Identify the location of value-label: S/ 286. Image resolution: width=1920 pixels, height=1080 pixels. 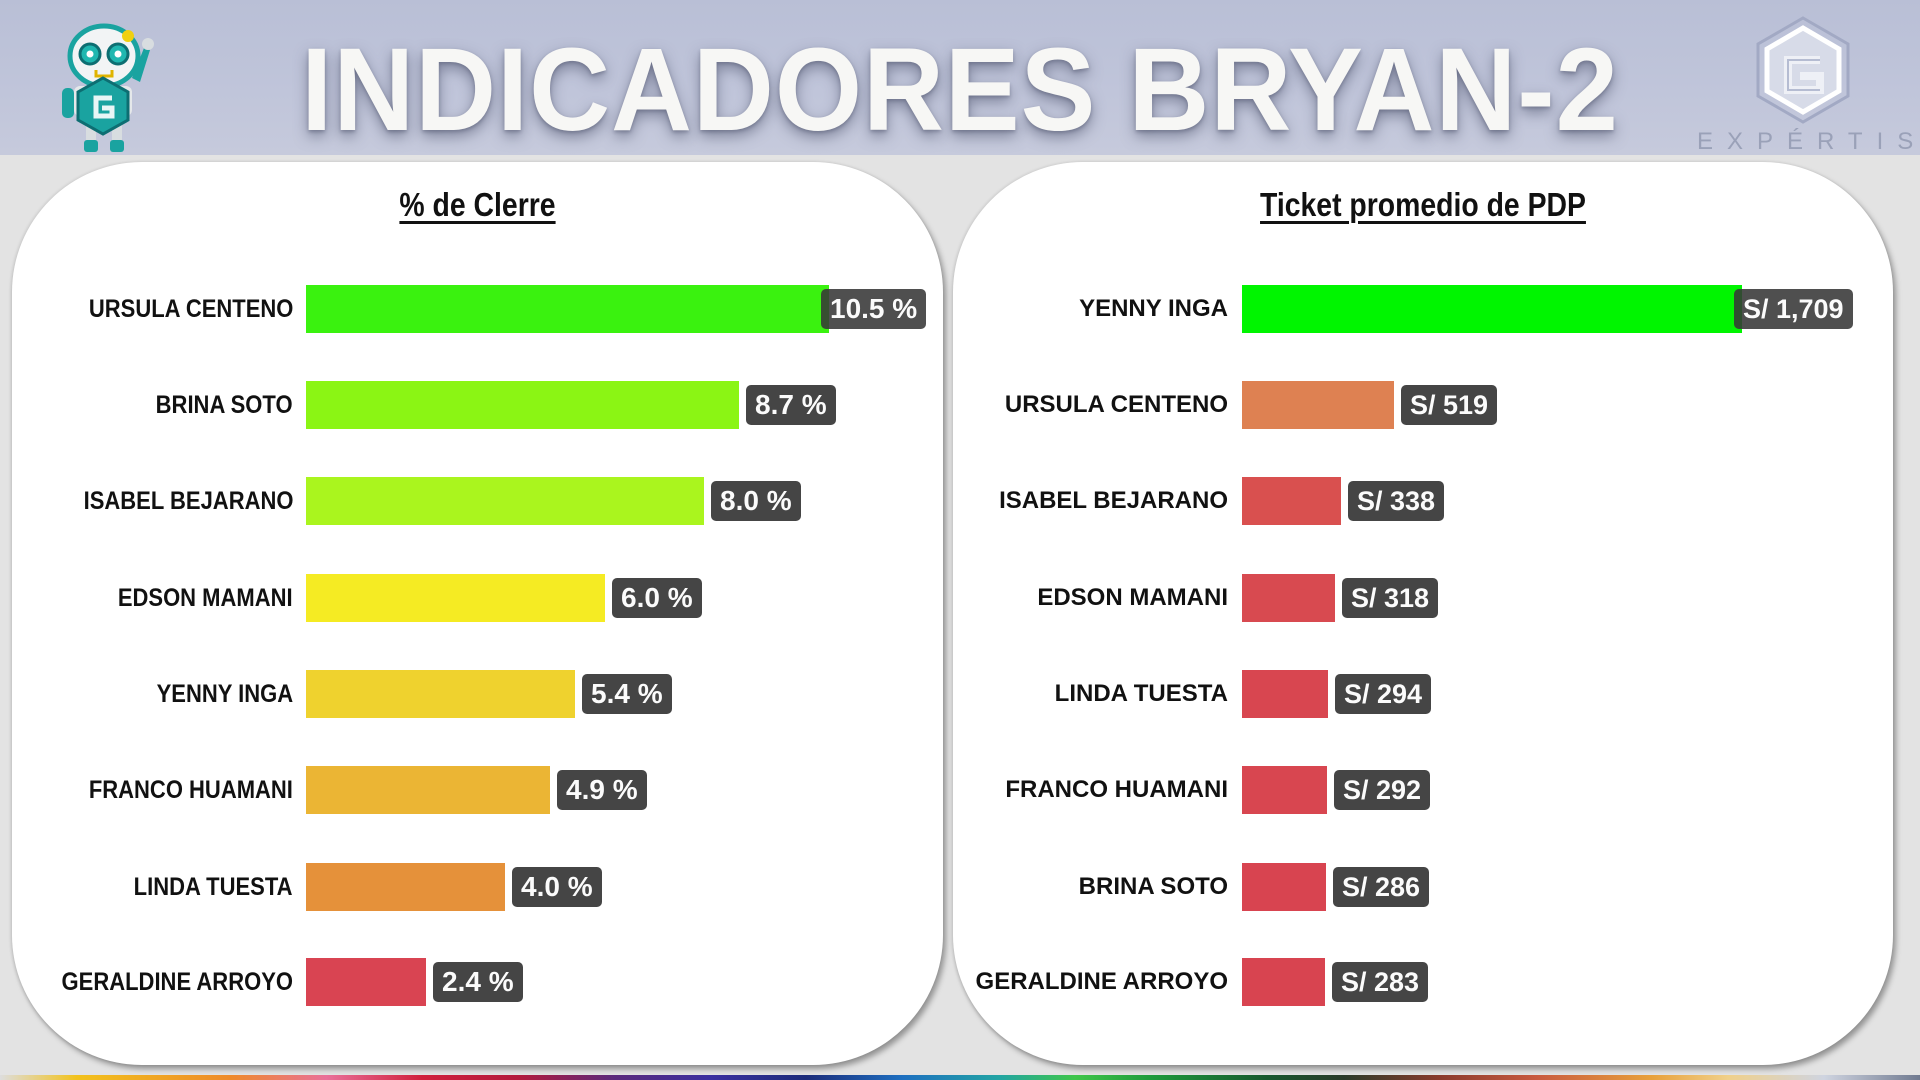
(1381, 887).